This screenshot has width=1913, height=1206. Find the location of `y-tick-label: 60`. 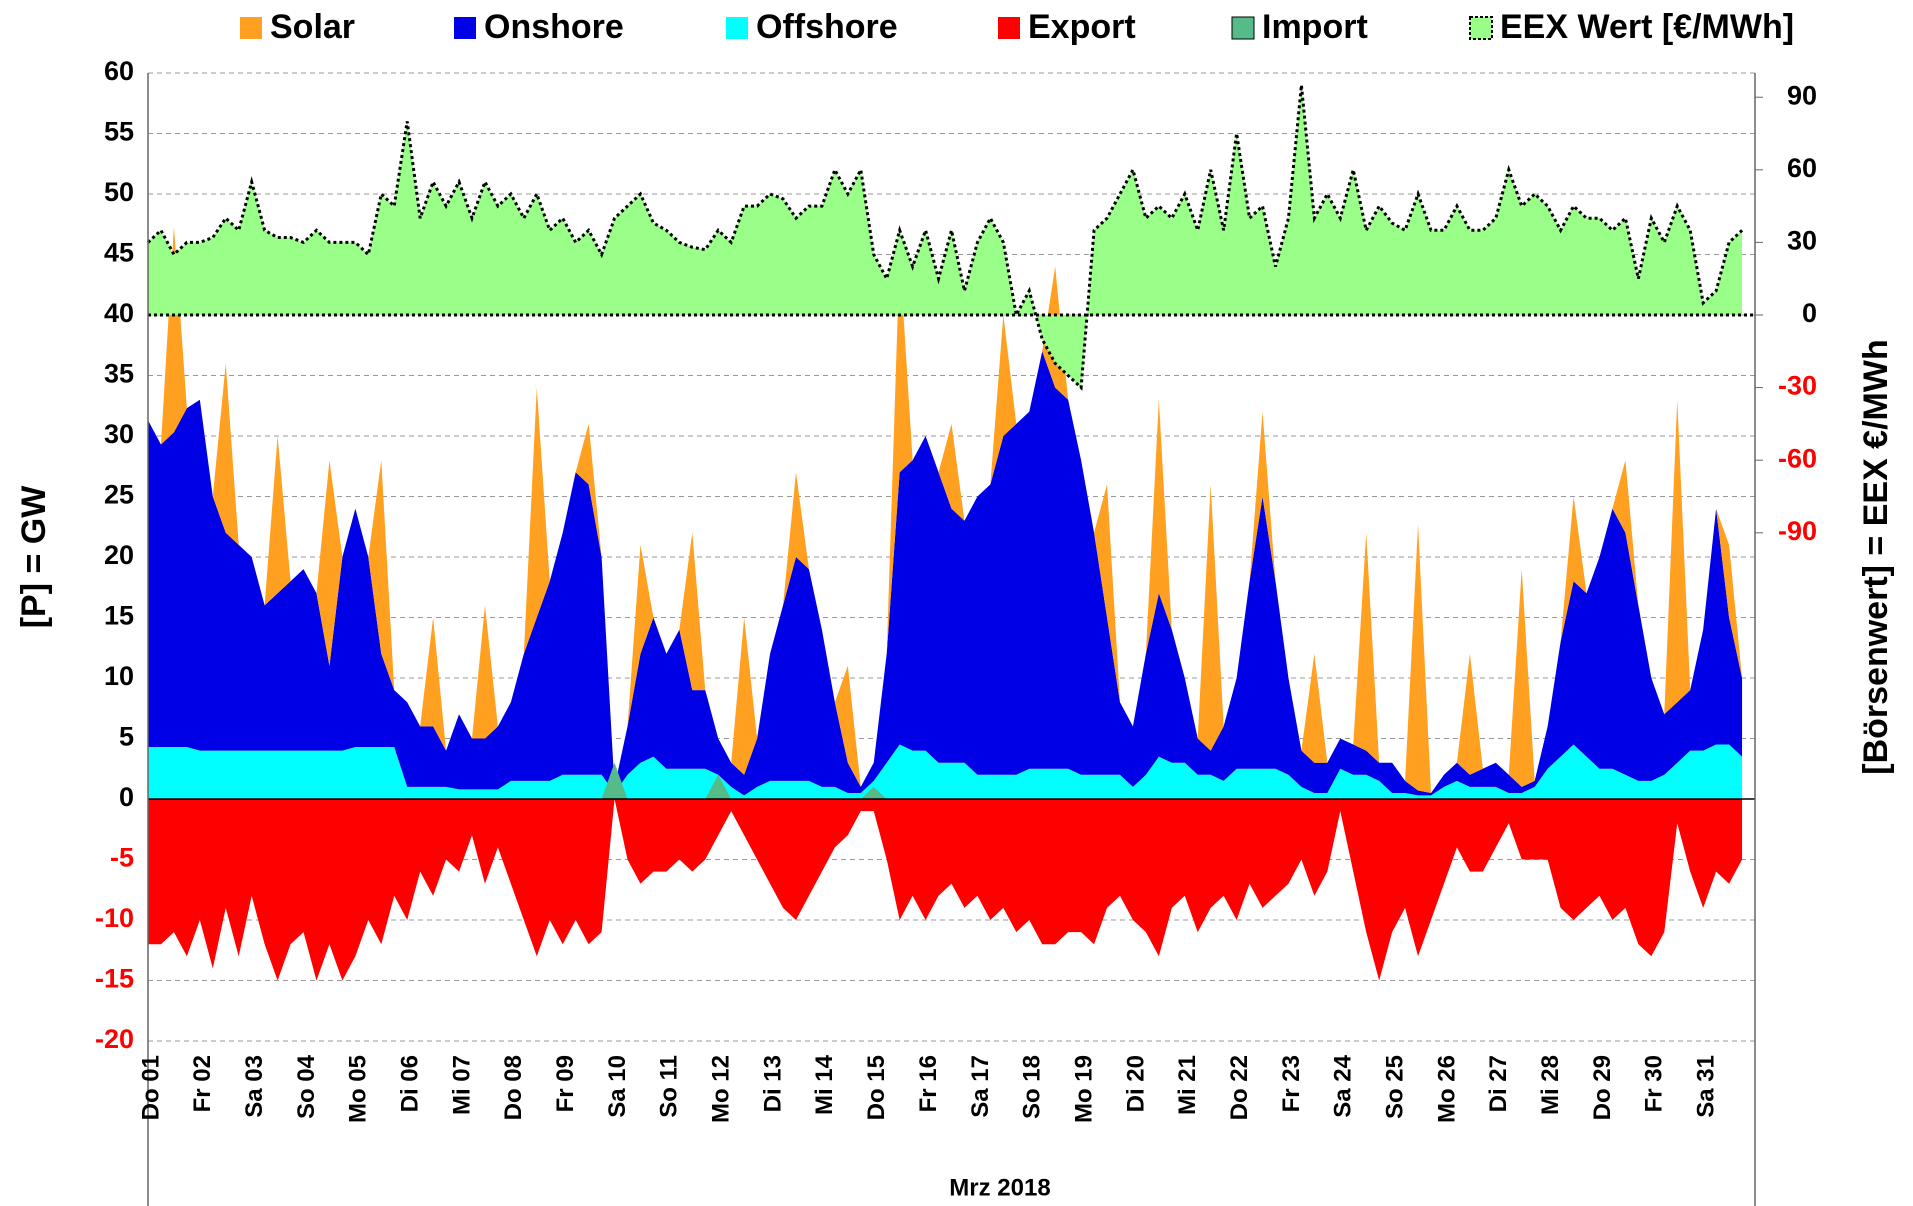

y-tick-label: 60 is located at coordinates (119, 71).